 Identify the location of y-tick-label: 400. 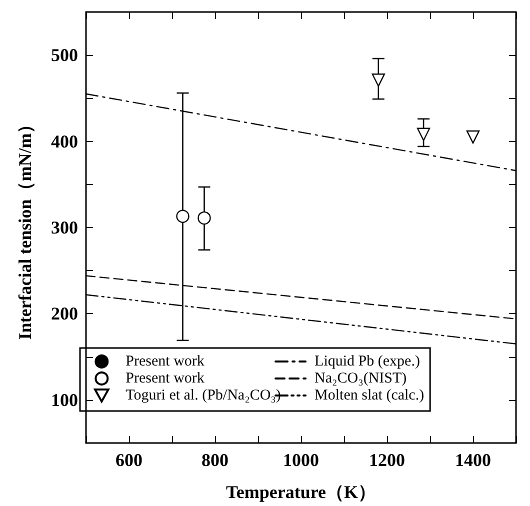
(64, 141).